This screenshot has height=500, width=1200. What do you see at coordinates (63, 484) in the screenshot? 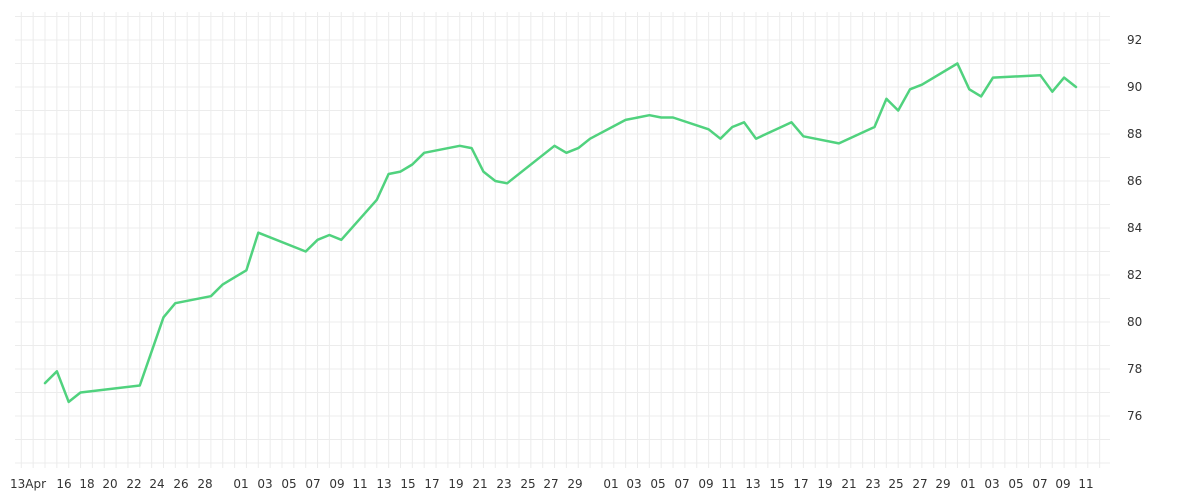
I see `x-tick-label: 16` at bounding box center [63, 484].